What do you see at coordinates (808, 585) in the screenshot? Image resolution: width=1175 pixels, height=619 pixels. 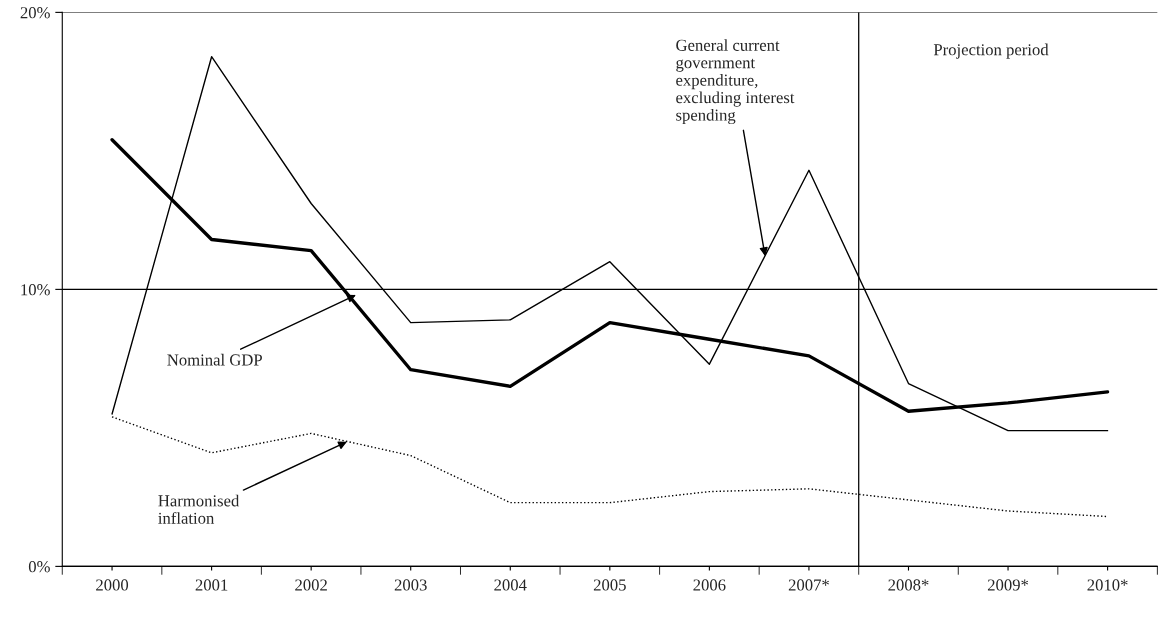 I see `x-tick-label: 2007*` at bounding box center [808, 585].